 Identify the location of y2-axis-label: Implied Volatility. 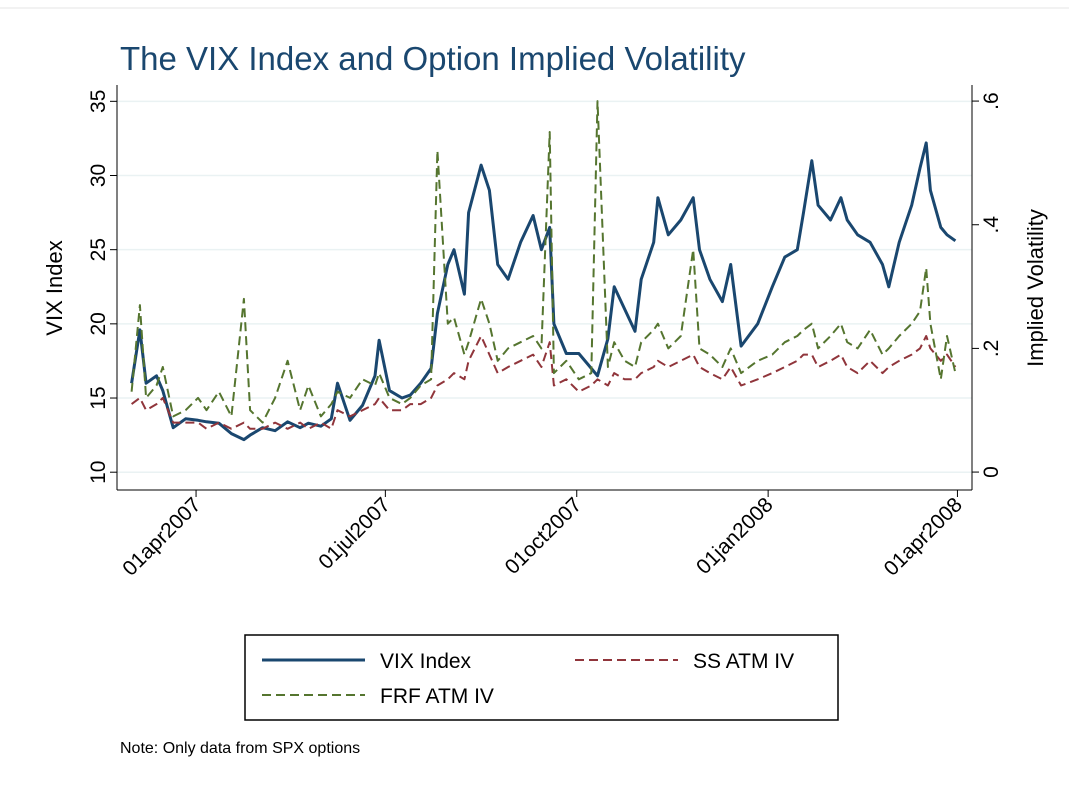
(1035, 288).